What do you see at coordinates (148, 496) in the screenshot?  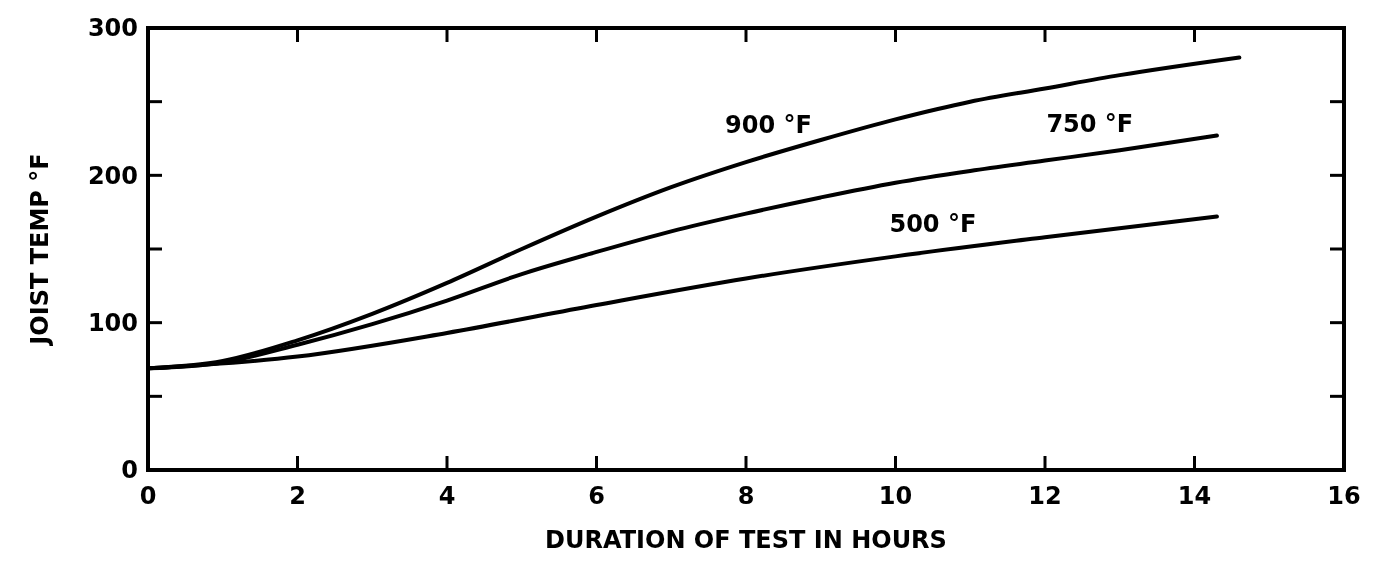 I see `x-tick-label: 0` at bounding box center [148, 496].